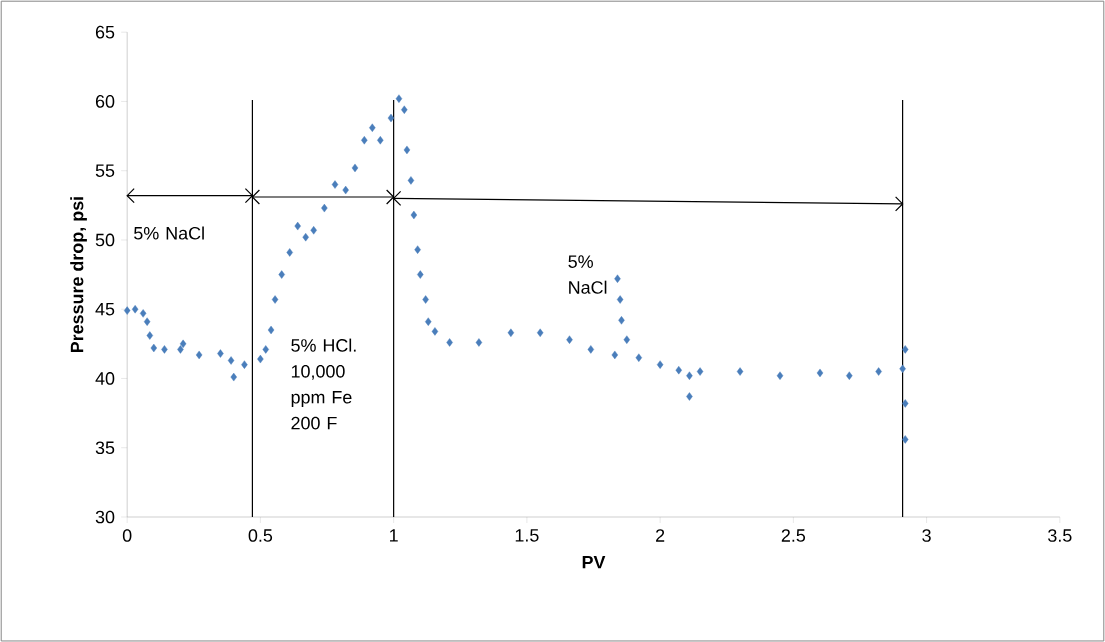  I want to click on annotation: 5% HCl. 10,000 ppm Fe 200 F, so click(323, 384).